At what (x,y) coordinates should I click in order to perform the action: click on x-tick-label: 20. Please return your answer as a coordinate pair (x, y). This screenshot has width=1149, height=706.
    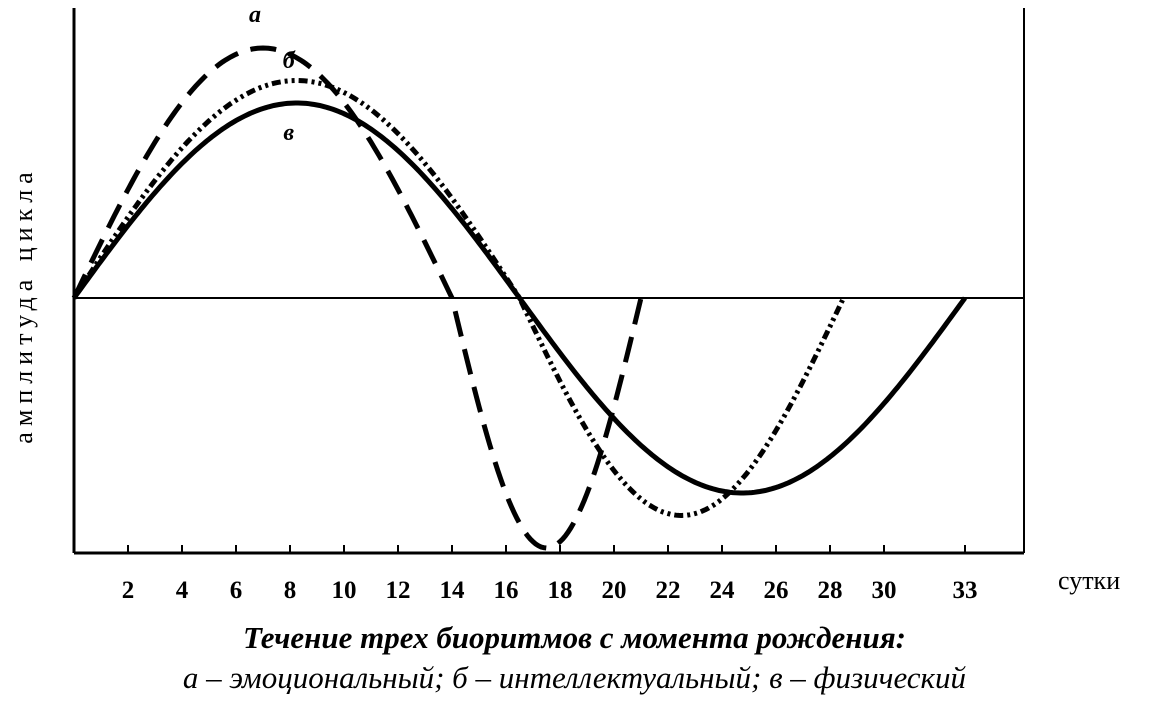
    Looking at the image, I should click on (614, 590).